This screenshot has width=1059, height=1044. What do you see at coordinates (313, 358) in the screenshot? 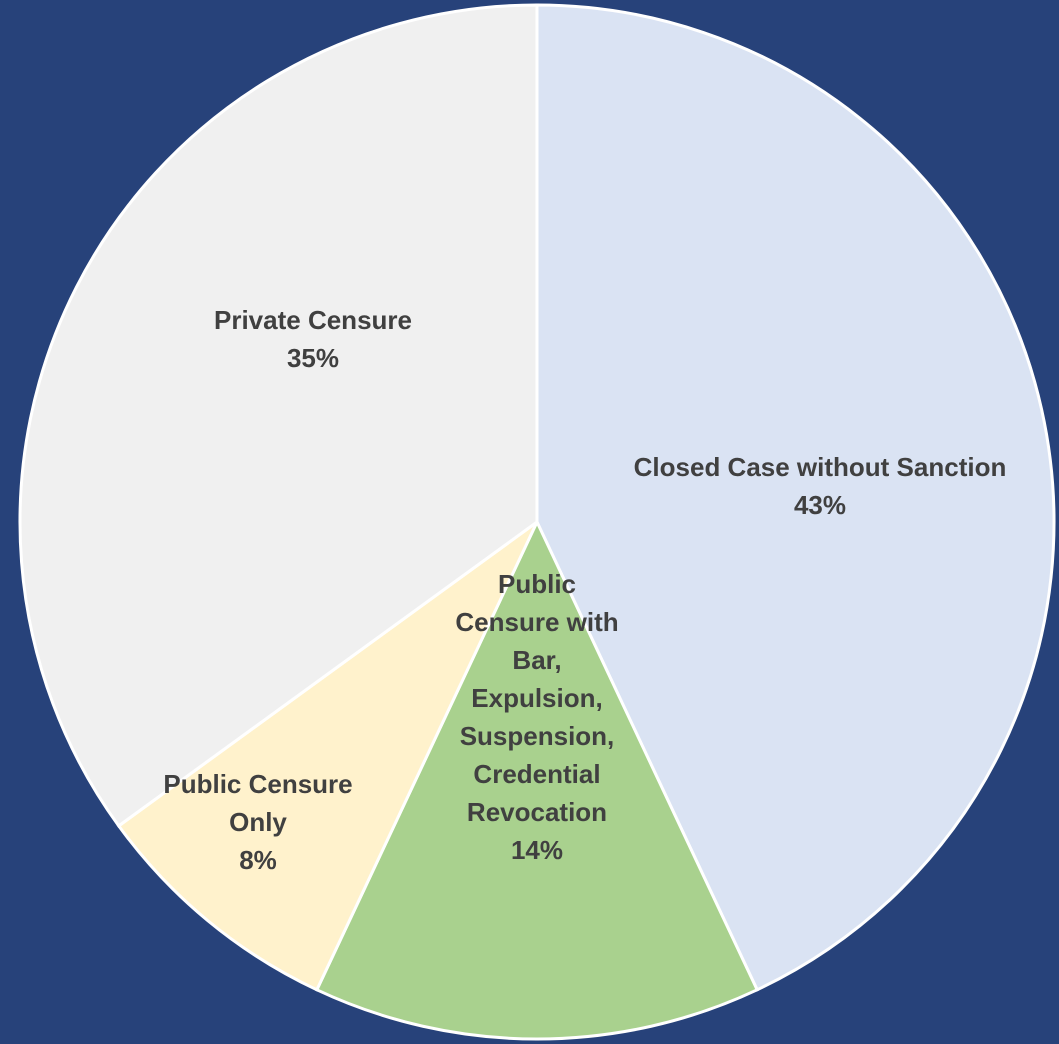
I see `pie-label-percent: 35%` at bounding box center [313, 358].